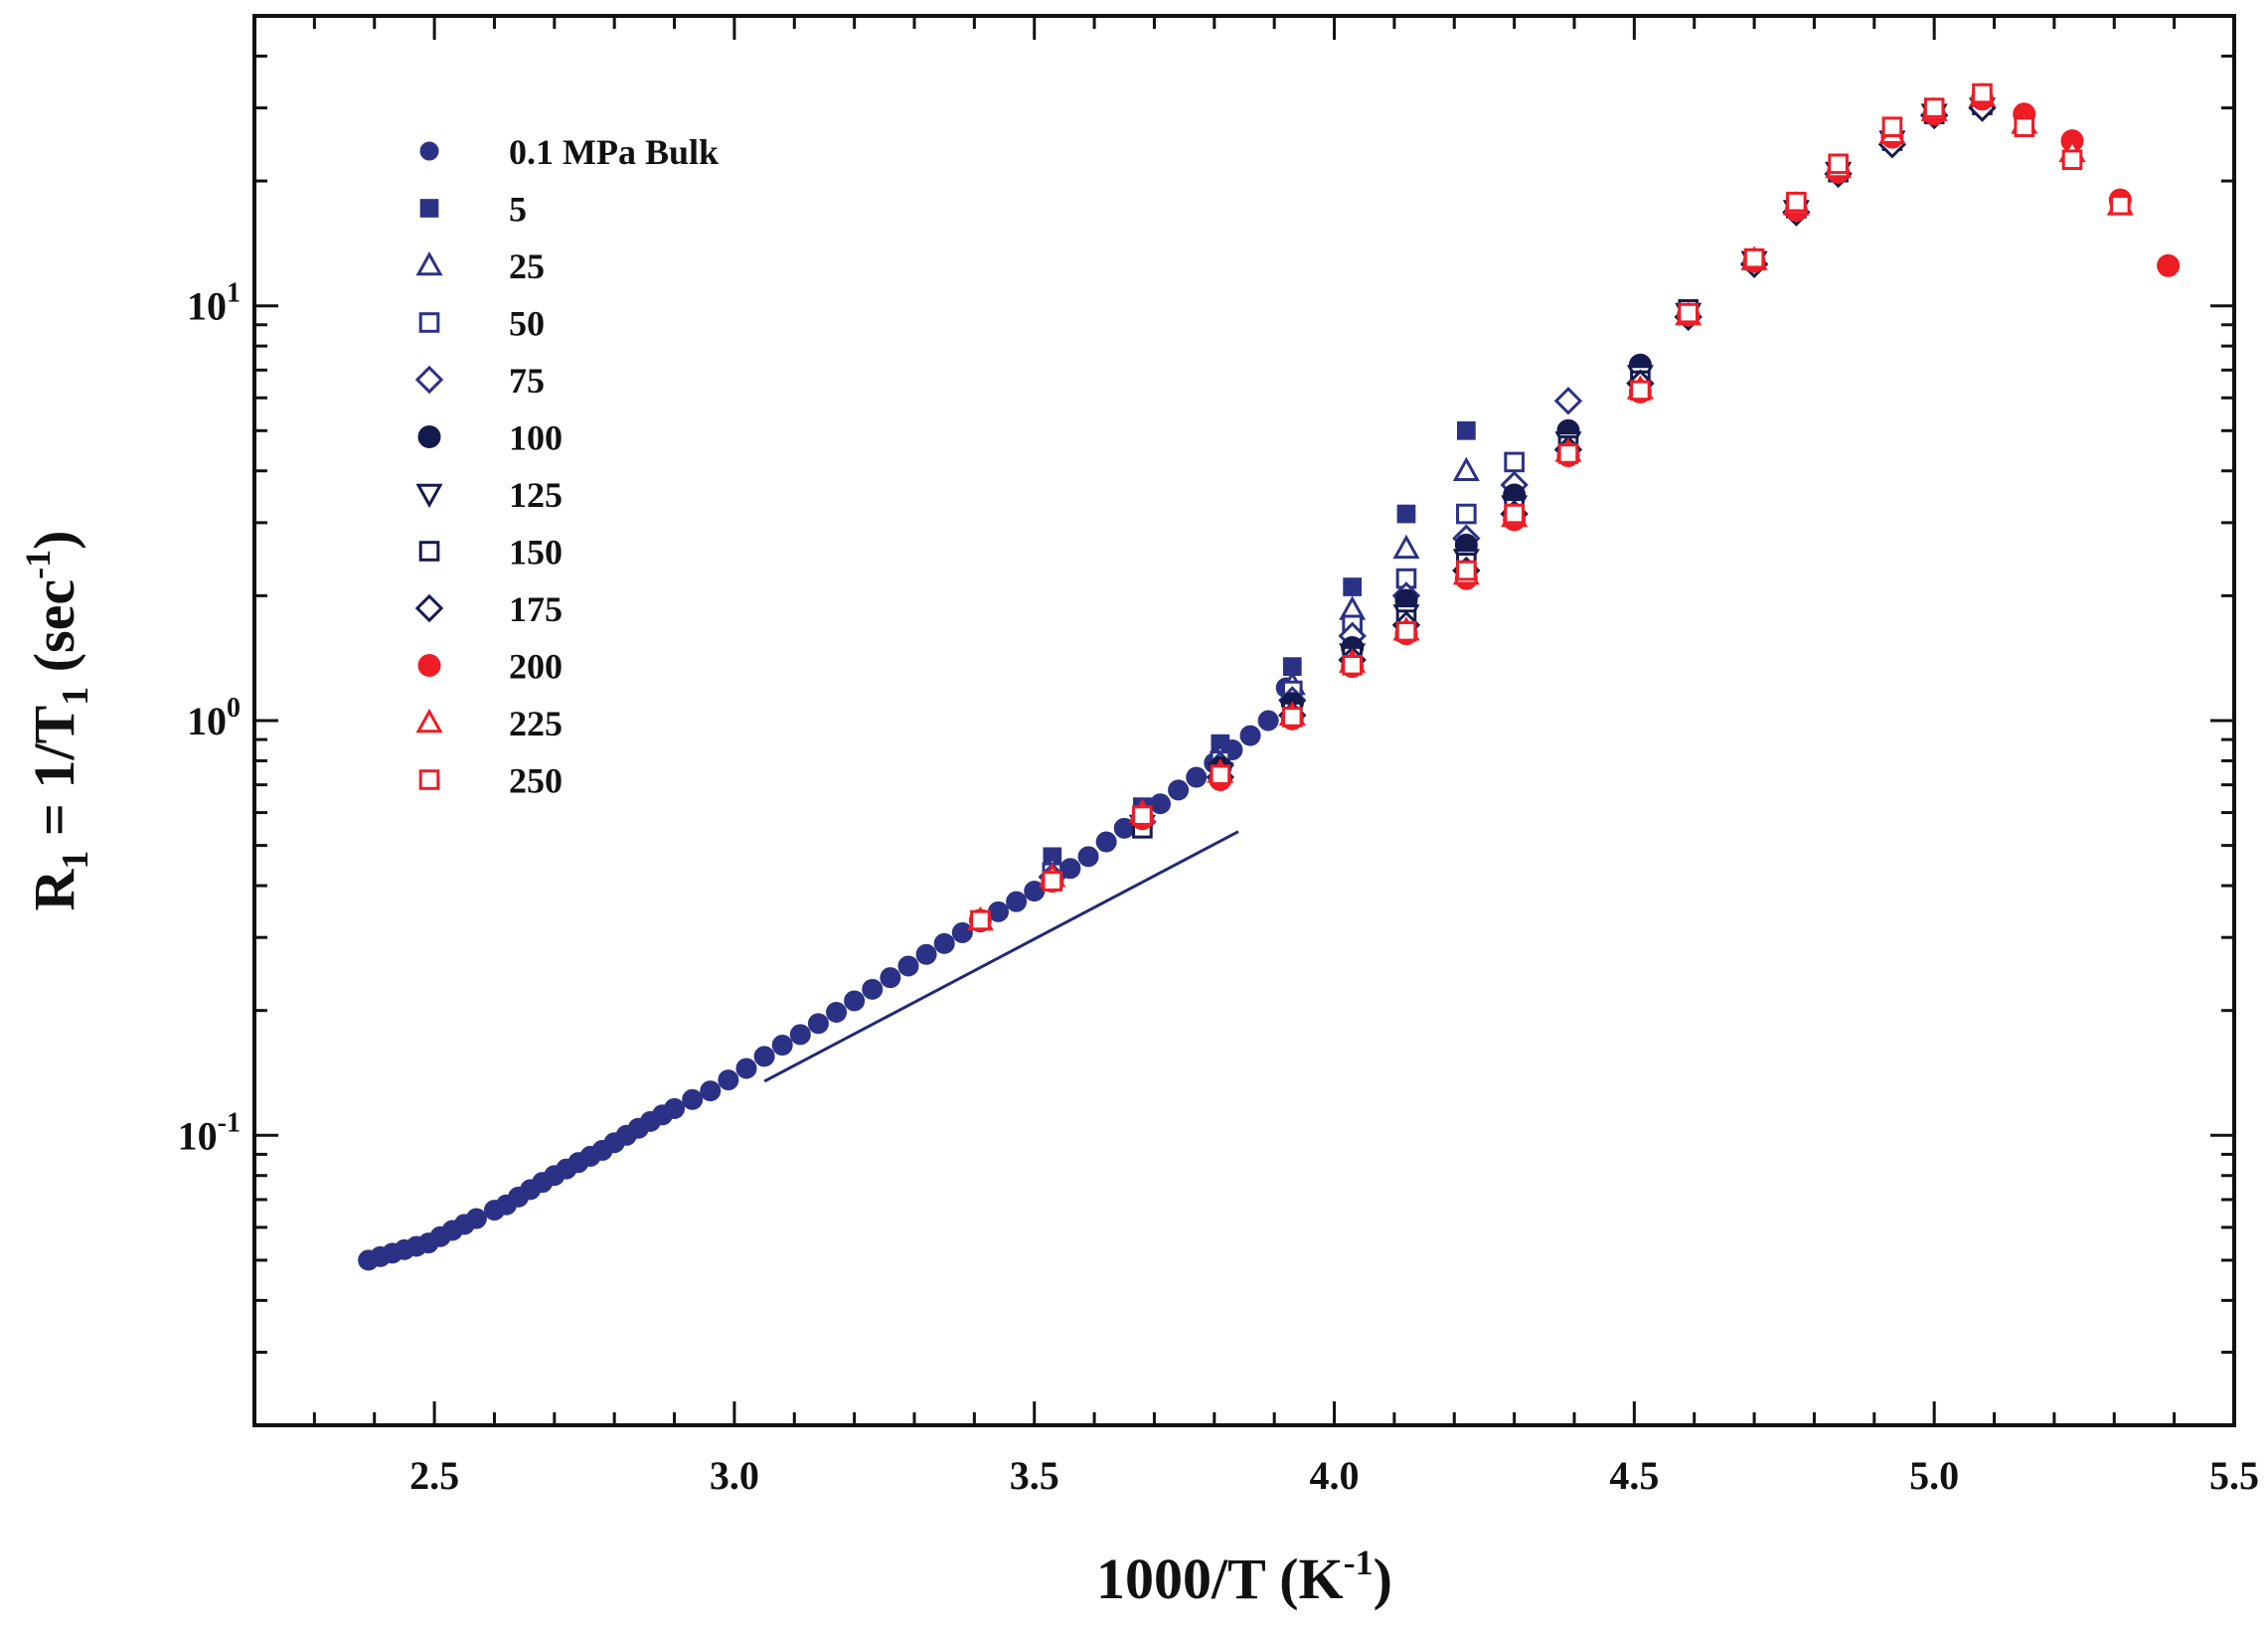  I want to click on legend-label: 250, so click(536, 781).